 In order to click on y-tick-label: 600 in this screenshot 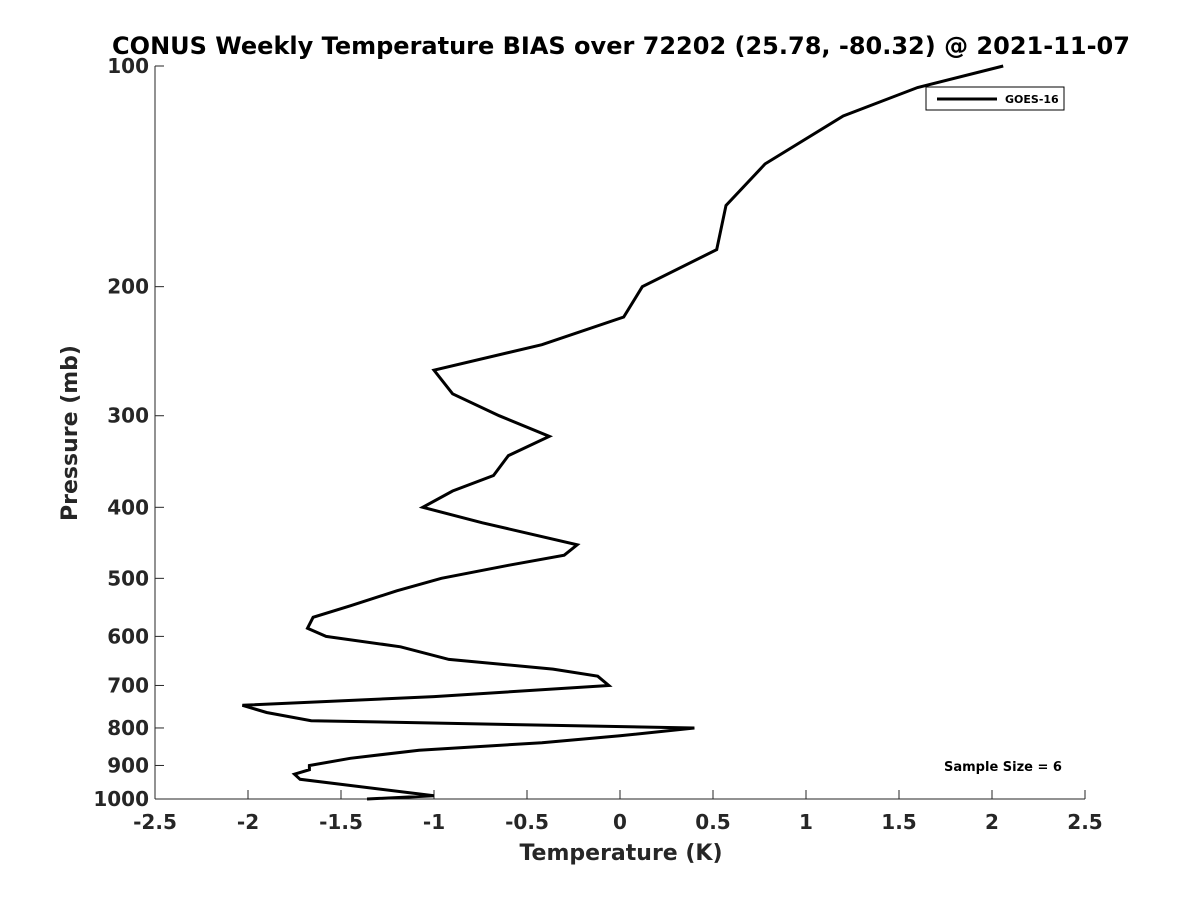, I will do `click(128, 636)`.